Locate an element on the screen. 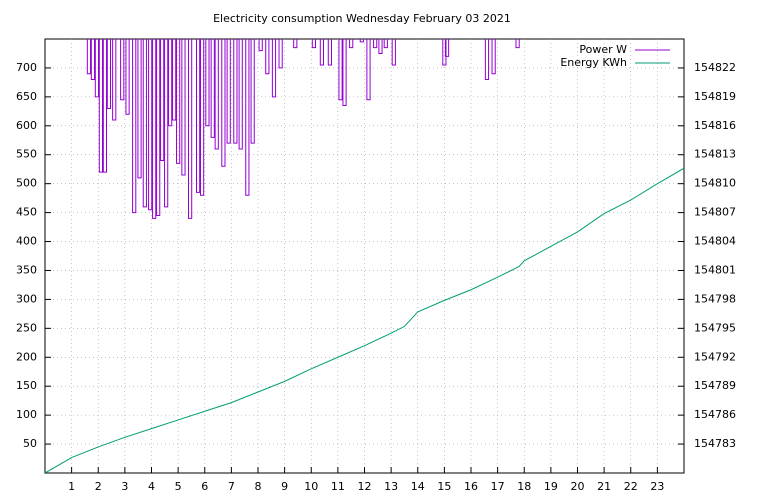 The image size is (768, 500). y-tick-label: 150 is located at coordinates (26, 385).